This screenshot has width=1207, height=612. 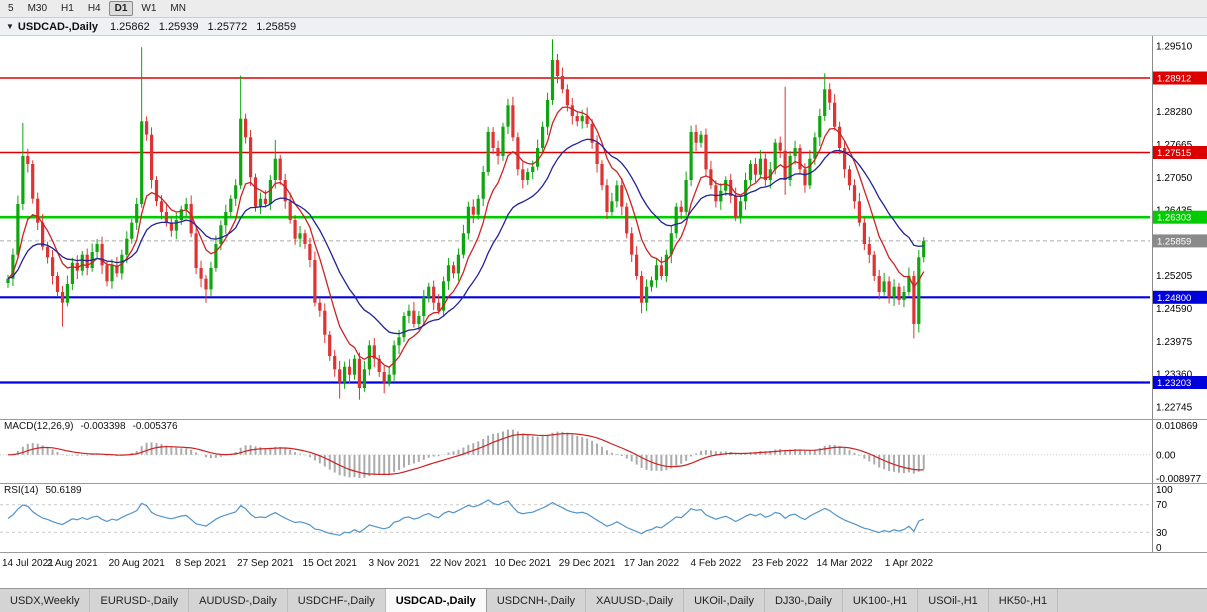 I want to click on date-label: 27 Sep 2021, so click(x=265, y=563).